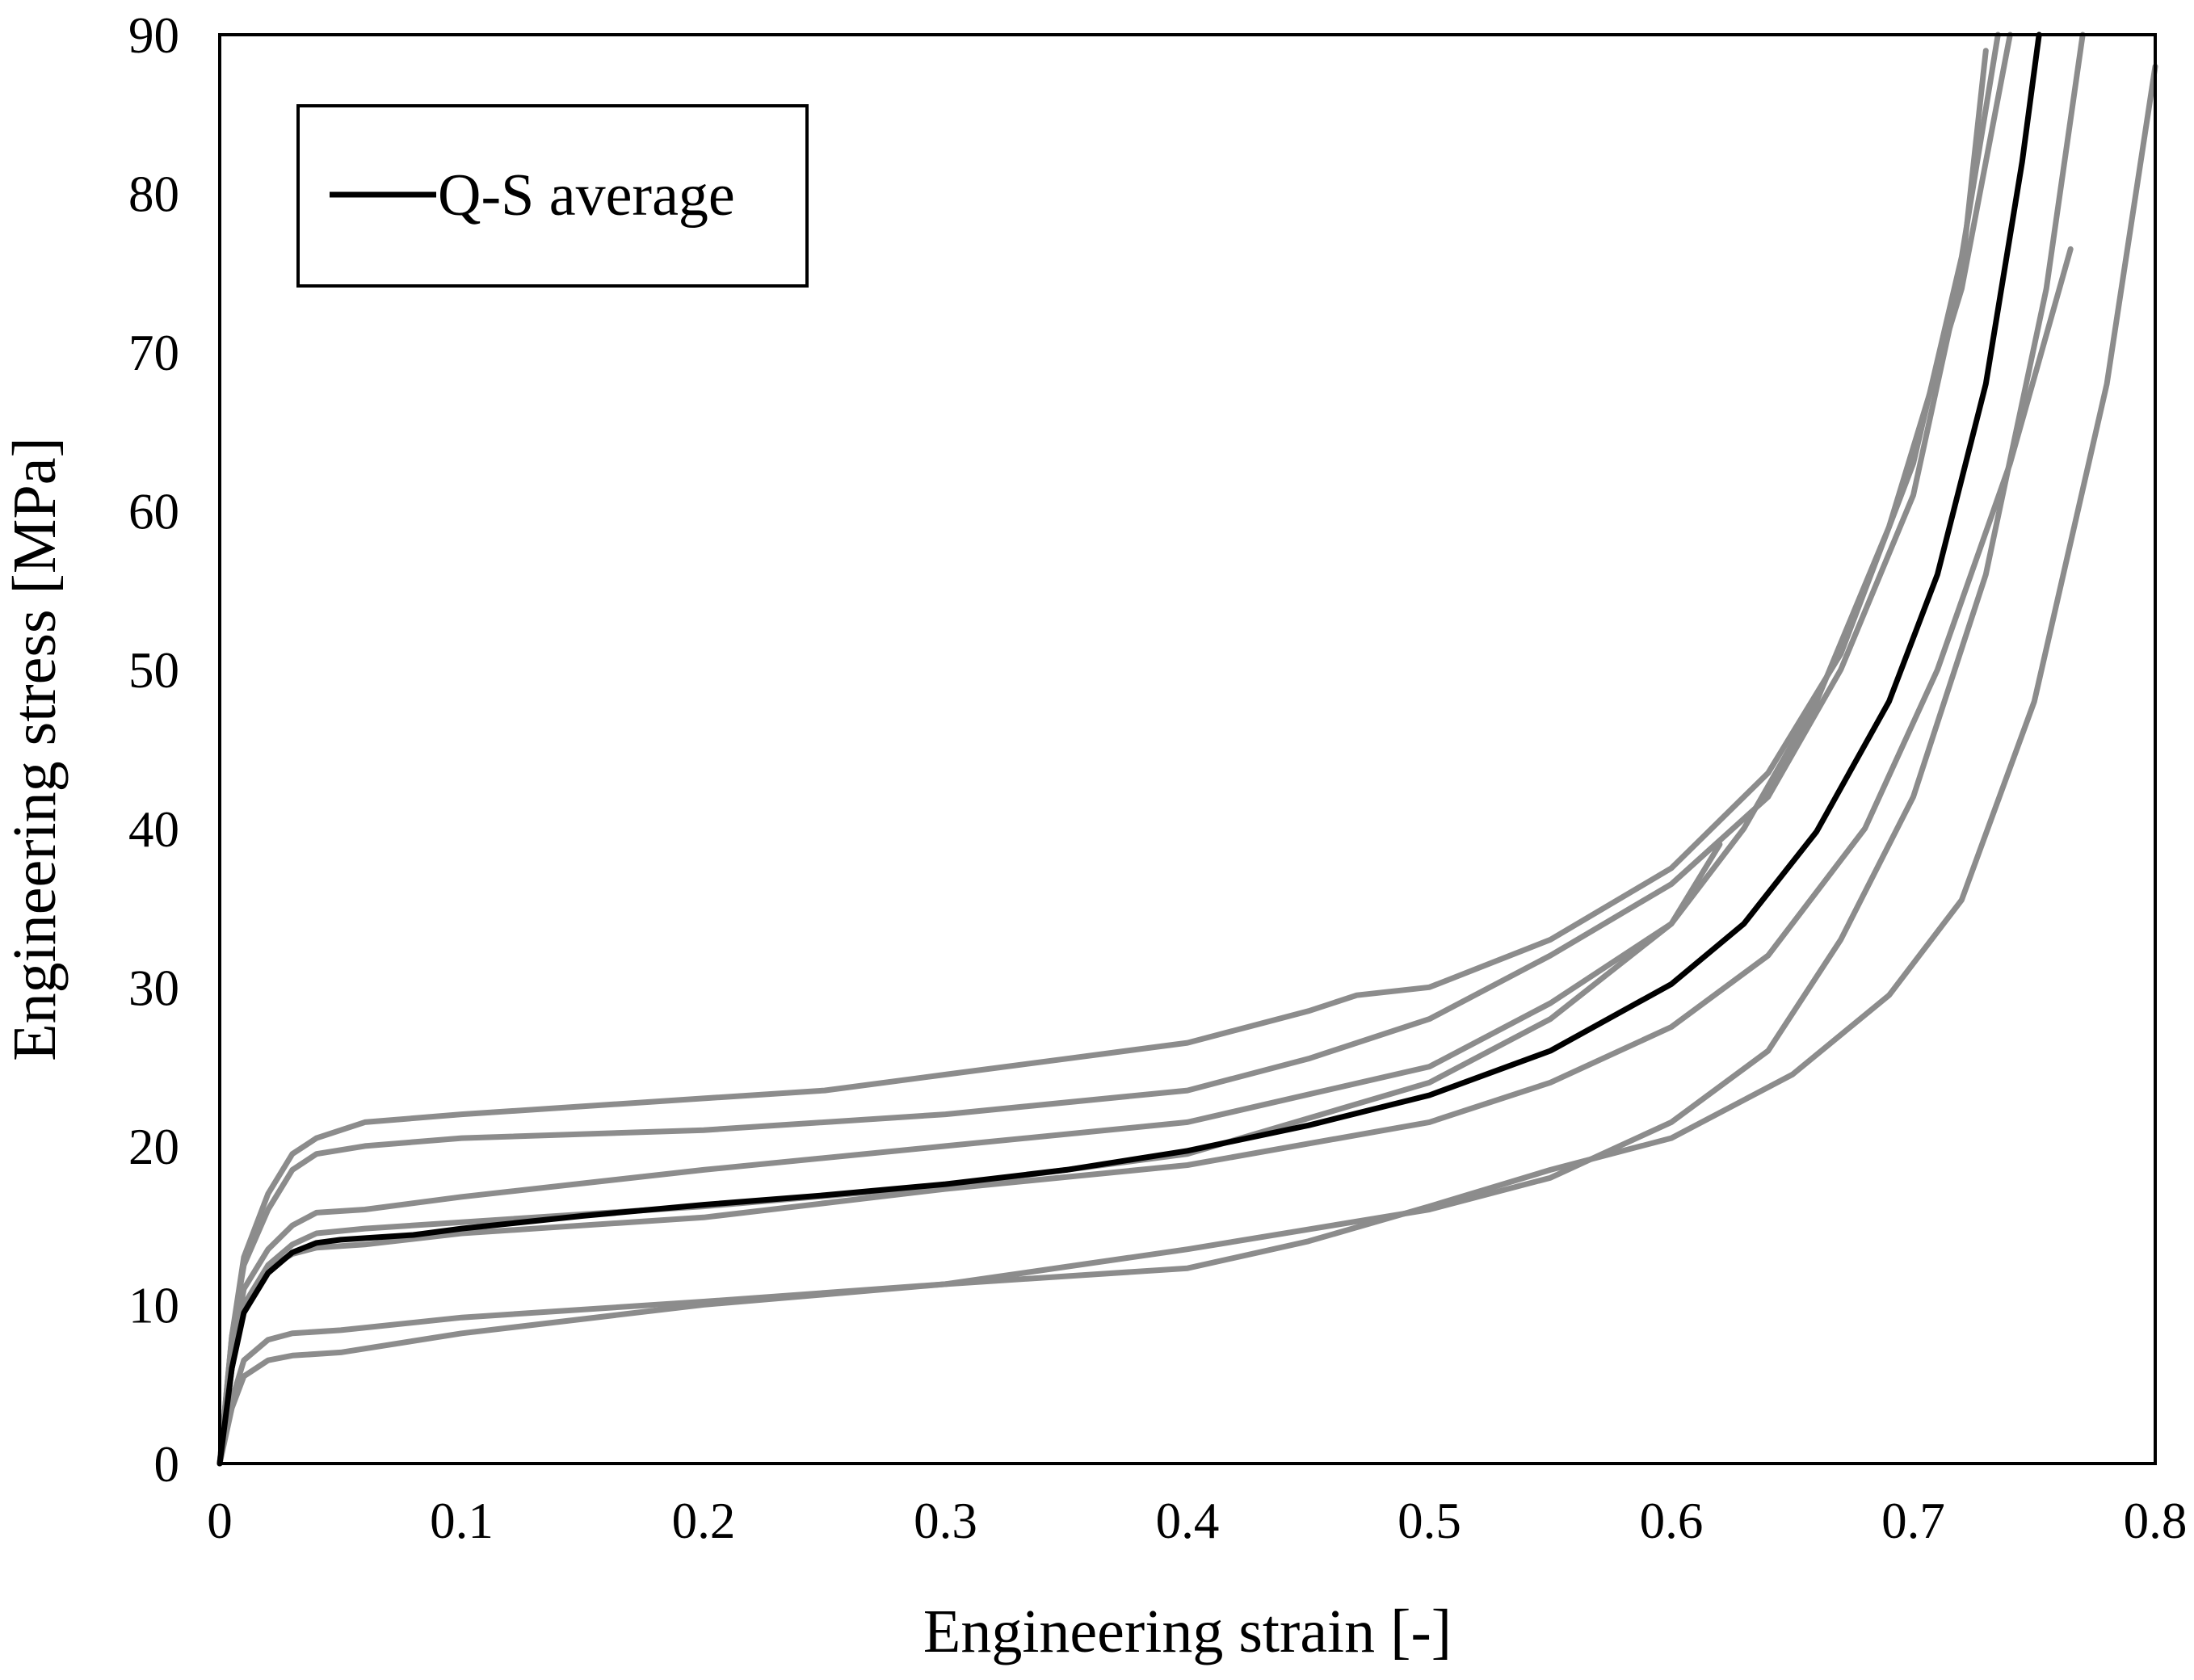 This screenshot has height=1680, width=2194. Describe the element at coordinates (153, 512) in the screenshot. I see `y-tick-label: 60` at that location.